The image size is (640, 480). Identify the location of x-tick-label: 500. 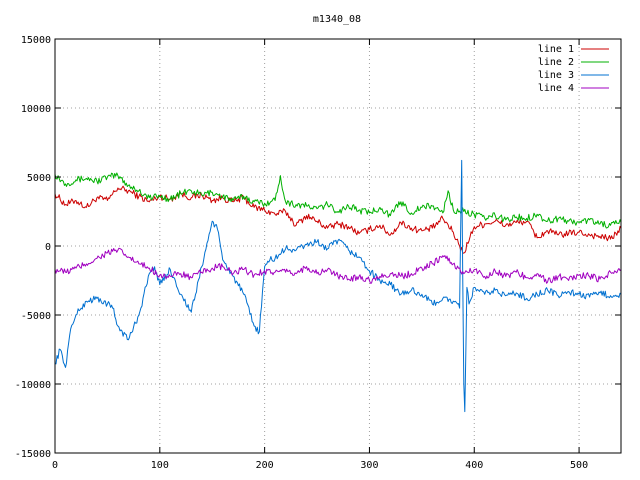
(579, 465).